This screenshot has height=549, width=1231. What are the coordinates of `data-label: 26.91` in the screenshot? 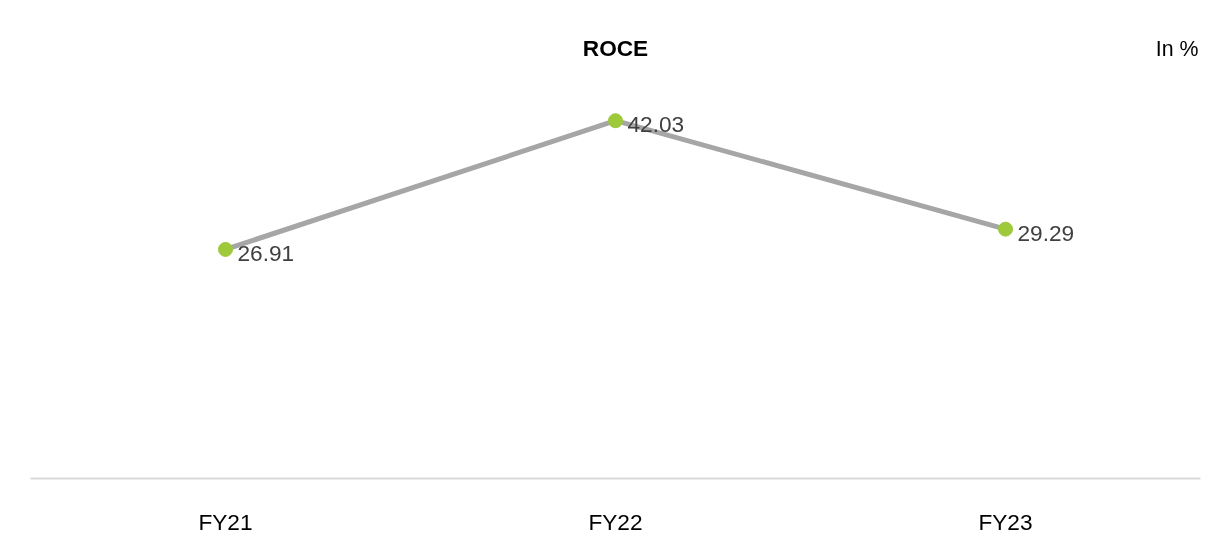 It's located at (266, 252).